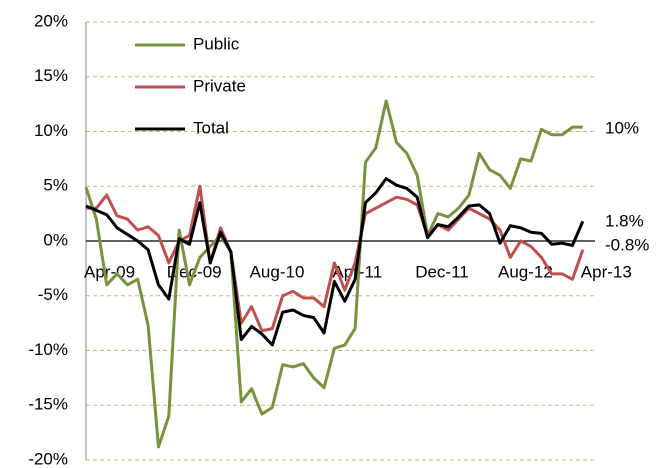  I want to click on y-tick-label: 0%, so click(55, 239).